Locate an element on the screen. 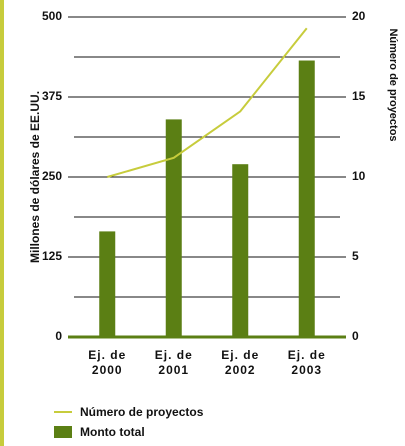 Image resolution: width=405 pixels, height=446 pixels. y-tick-label: 0 is located at coordinates (58, 336).